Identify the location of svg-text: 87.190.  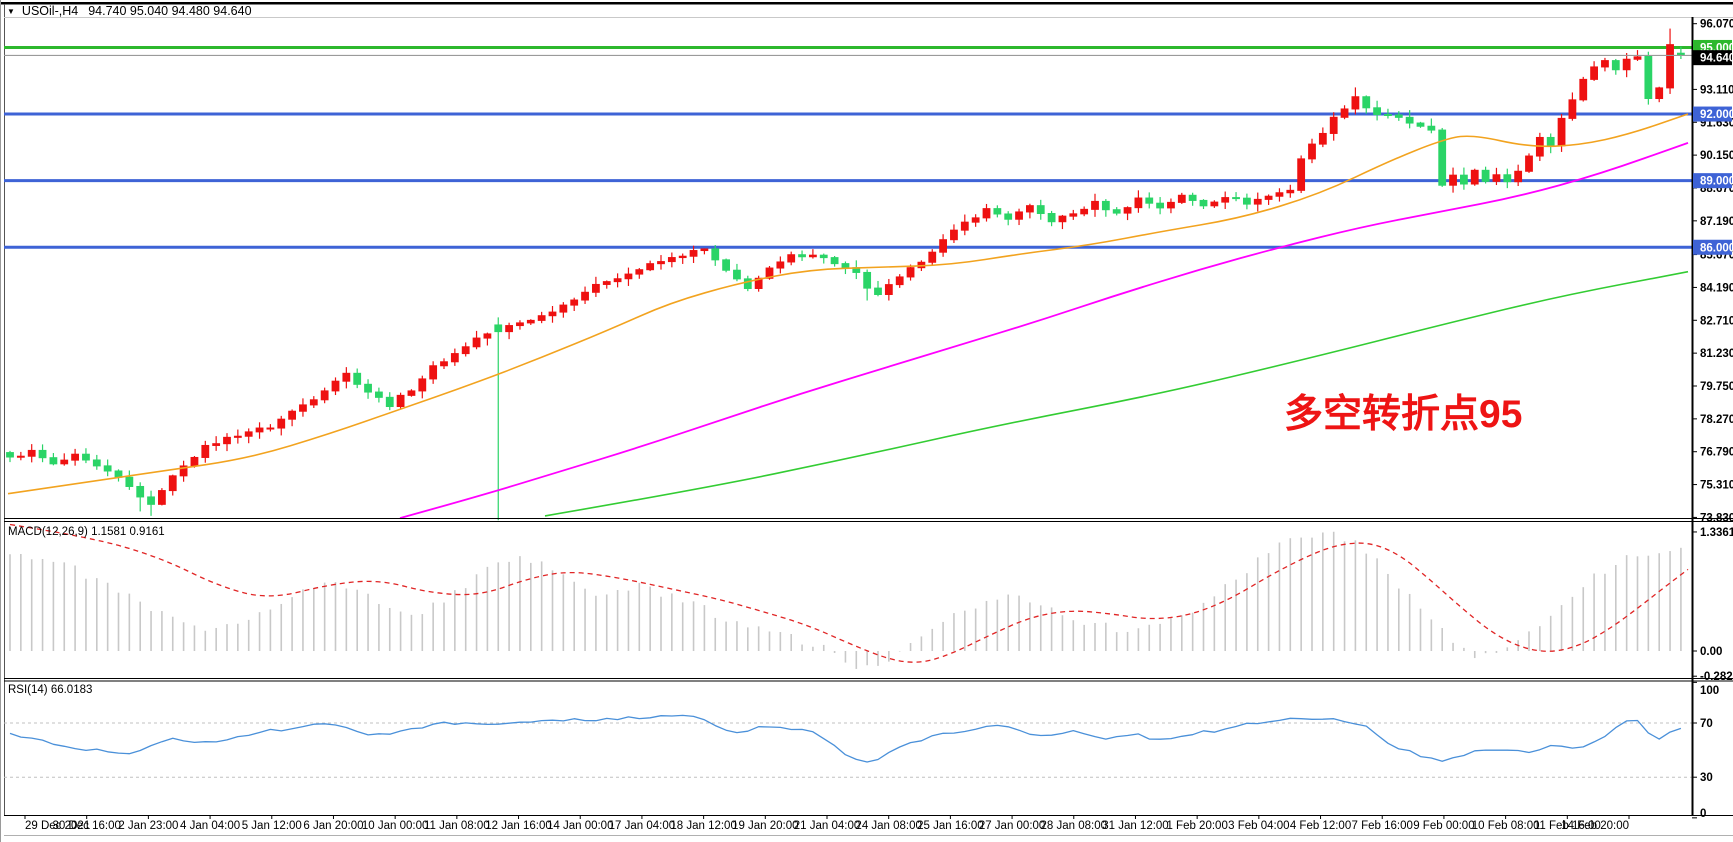
(1716, 222).